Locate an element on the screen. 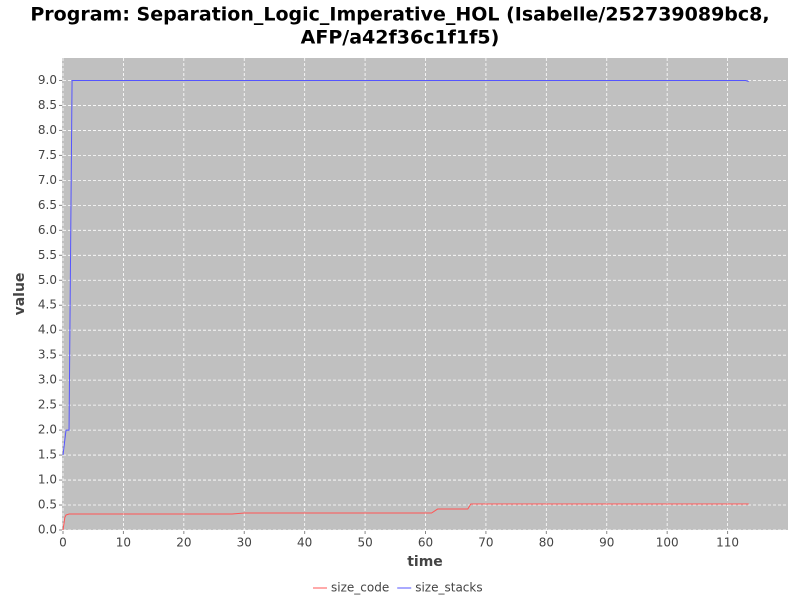 The image size is (800, 600). y-tick-label: 4.5 is located at coordinates (47, 305).